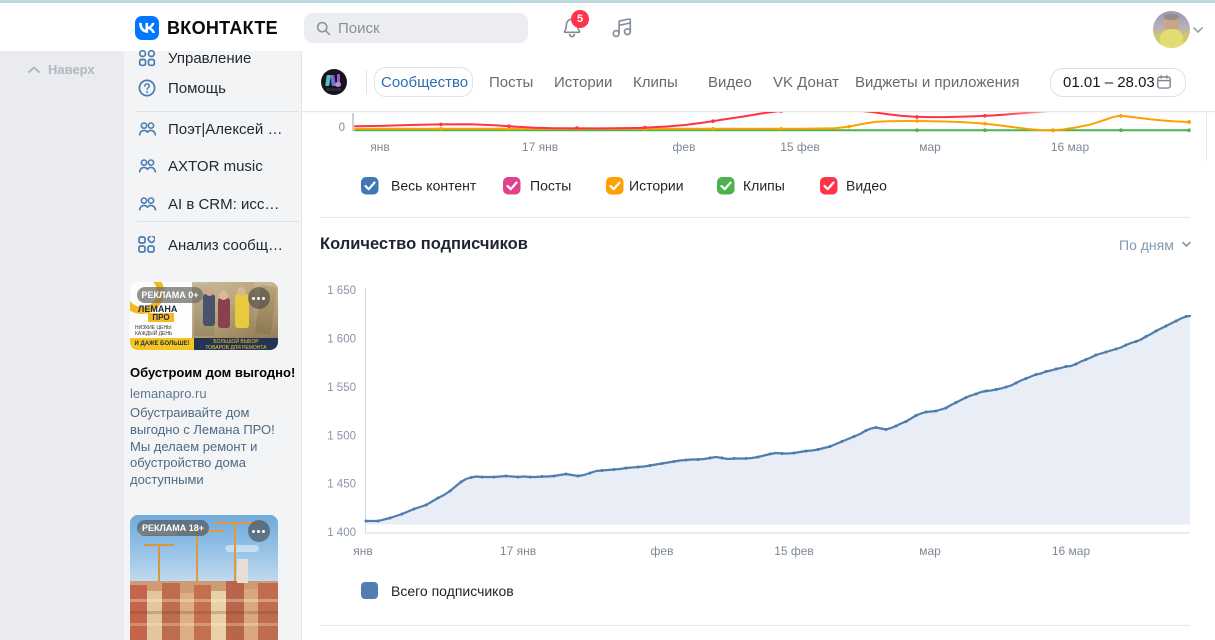 Image resolution: width=1215 pixels, height=640 pixels. I want to click on svg-text: Клипы, so click(764, 186).